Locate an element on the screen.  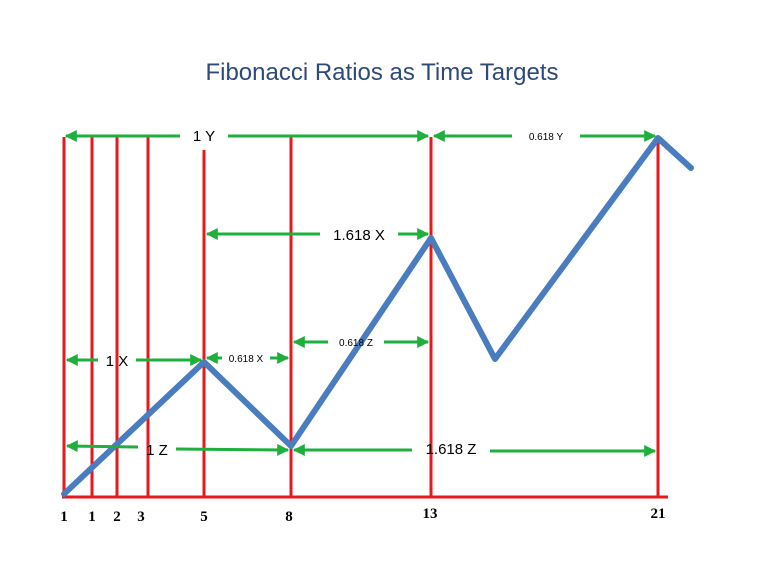
diagram-title: Fibonacci Ratios as Time Targets is located at coordinates (381, 72).